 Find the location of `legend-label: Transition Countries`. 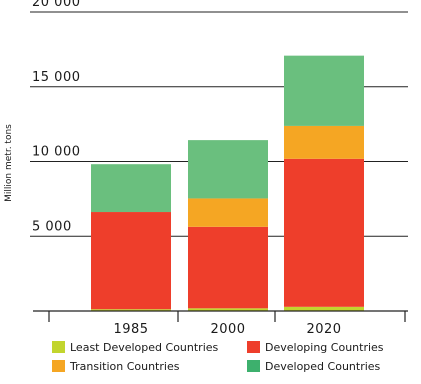

legend-label: Transition Countries is located at coordinates (124, 366).